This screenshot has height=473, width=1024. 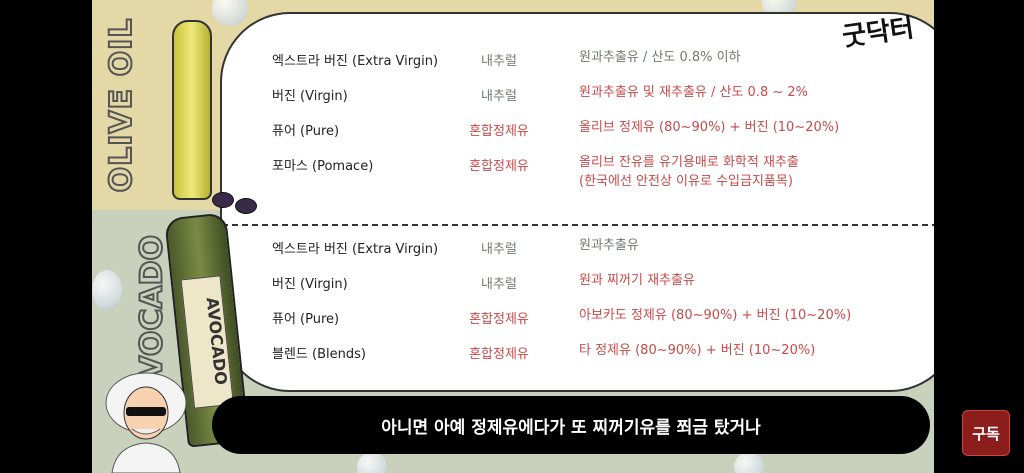 I want to click on olive-oil-bottle, so click(x=192, y=110).